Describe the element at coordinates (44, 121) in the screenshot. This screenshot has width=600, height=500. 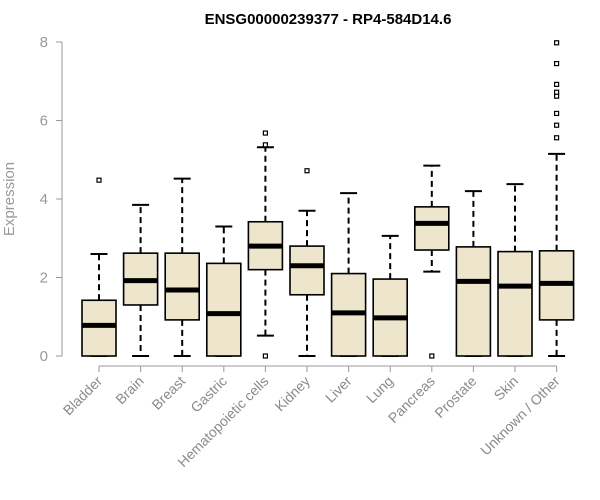
I see `y-tick-label: 6` at that location.